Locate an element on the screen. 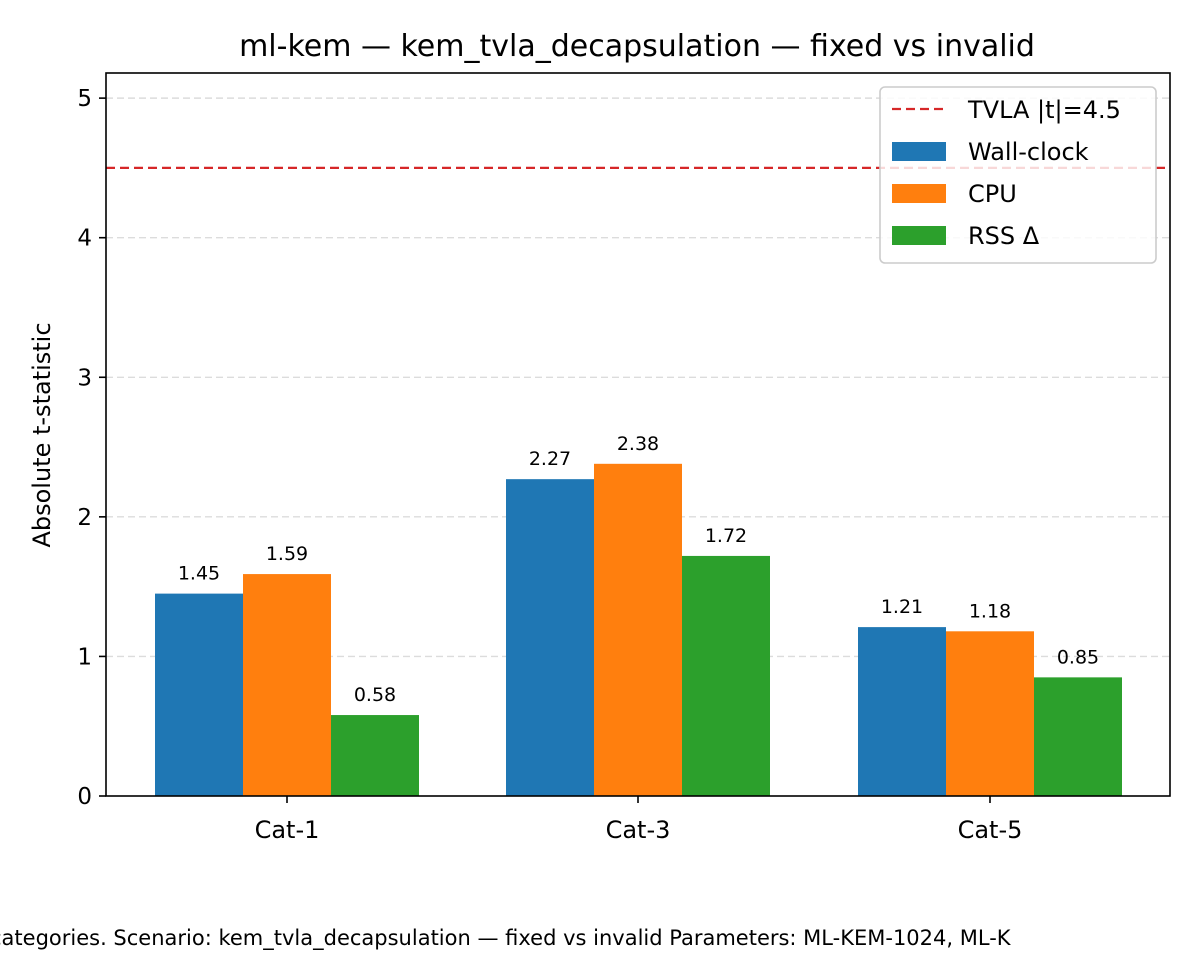 This screenshot has height=960, width=1200. legend-label: CPU is located at coordinates (992, 194).